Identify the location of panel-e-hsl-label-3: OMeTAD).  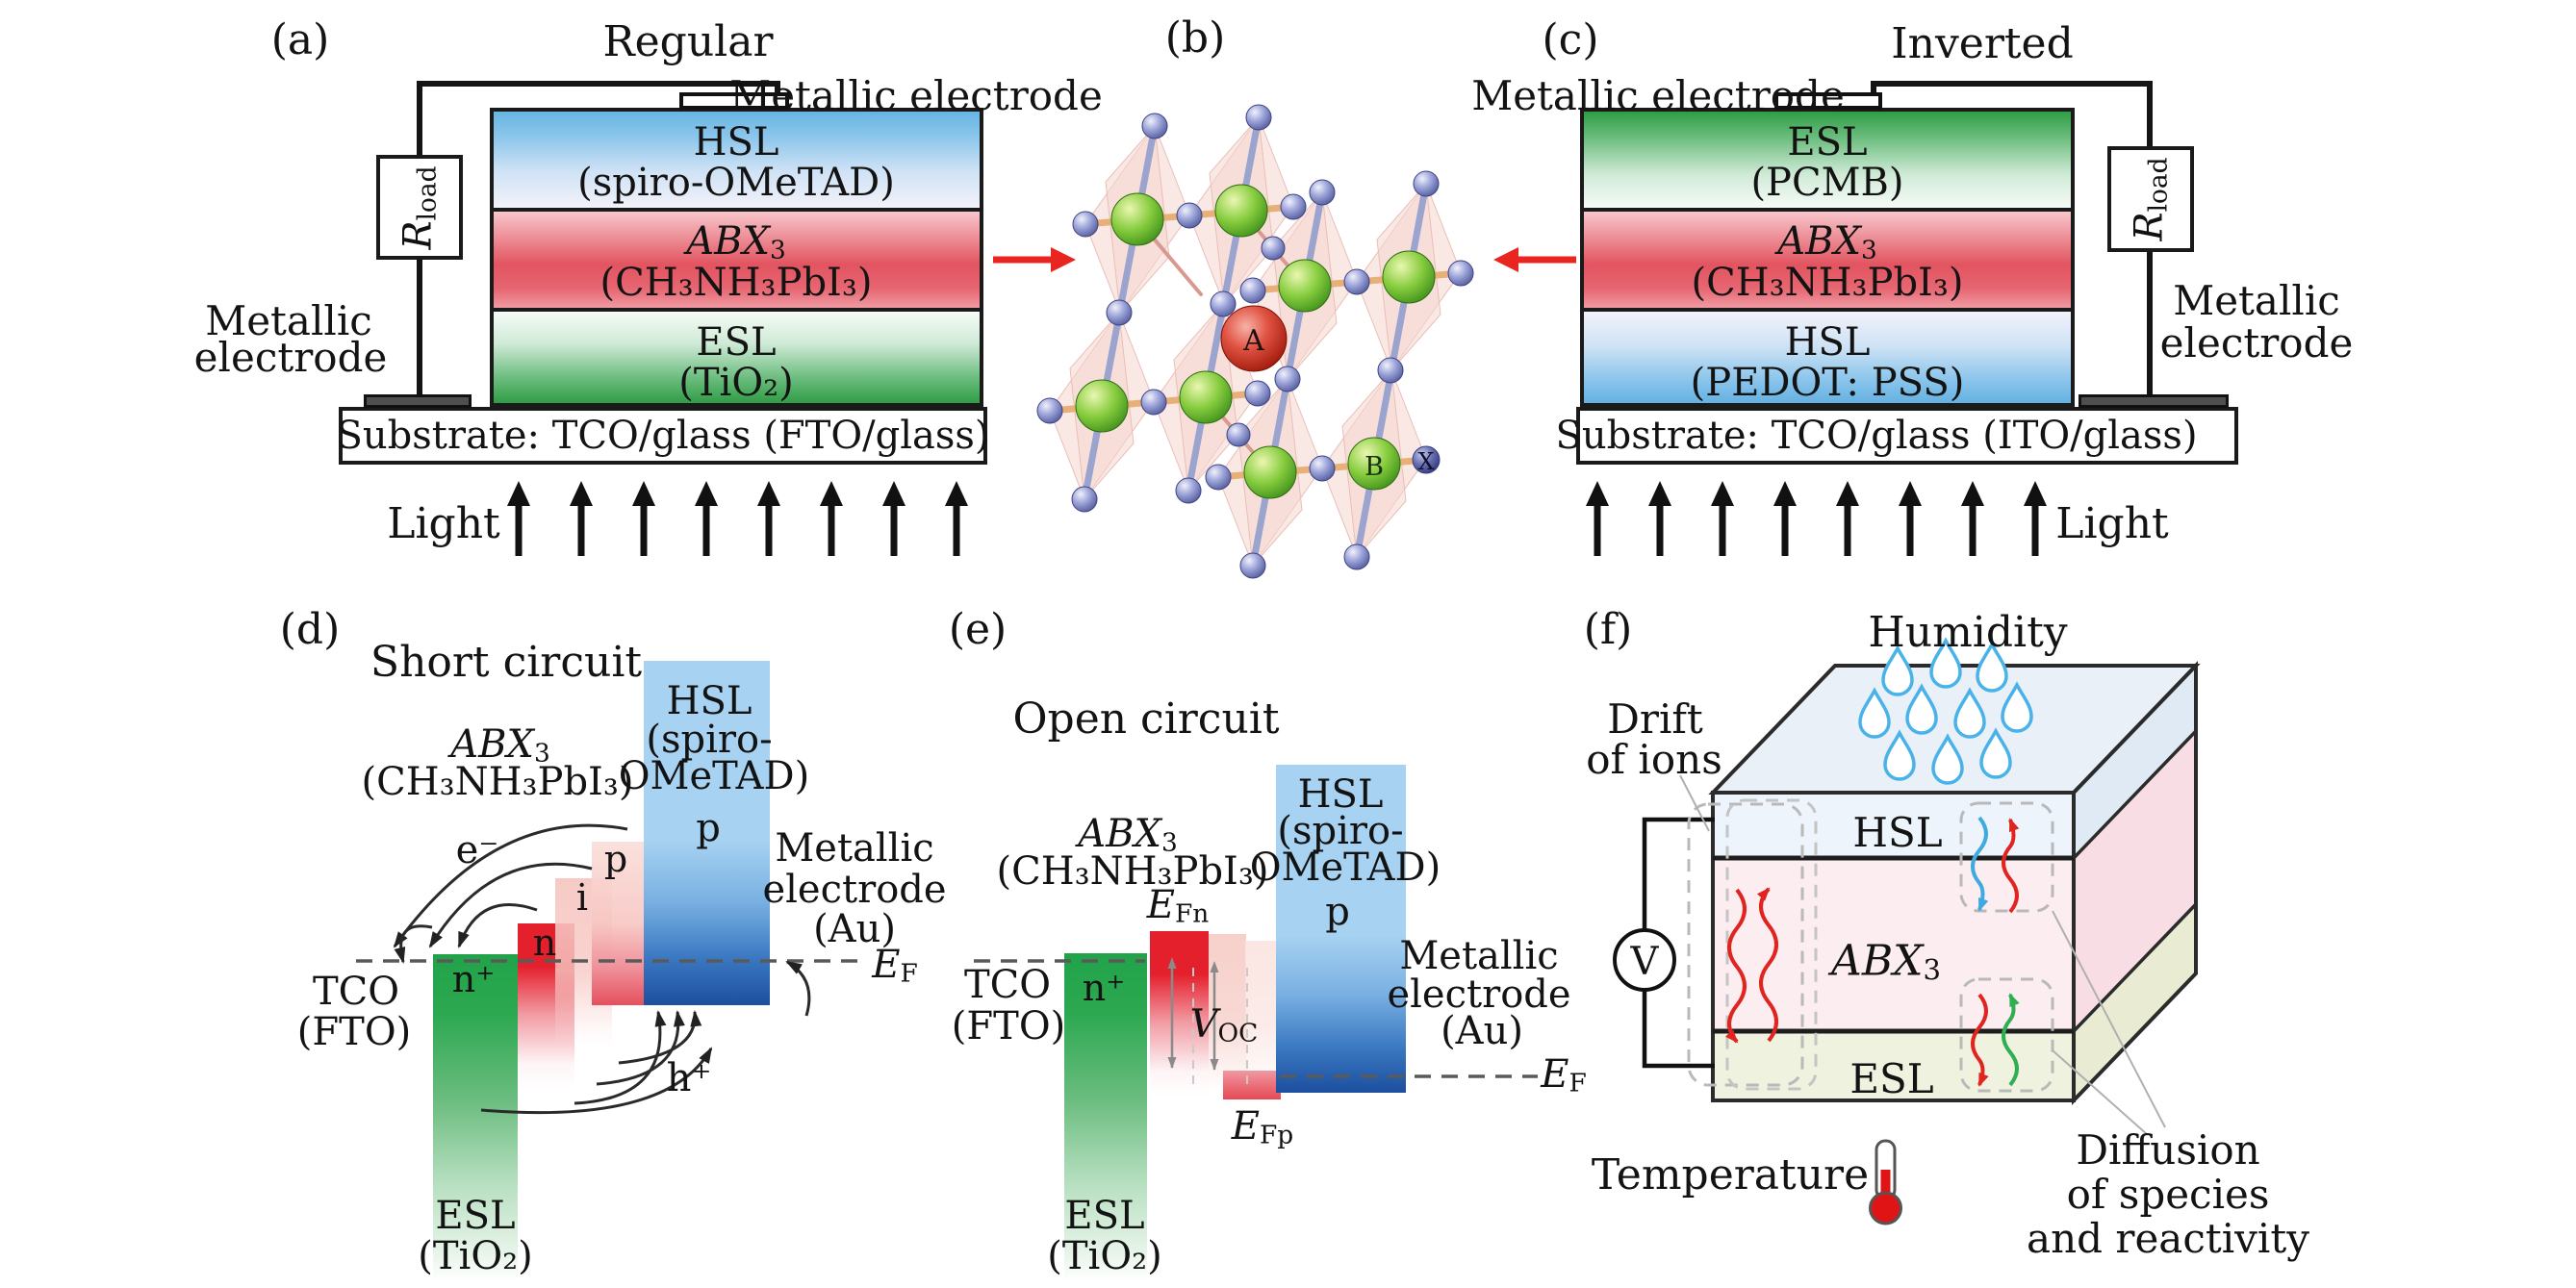
(1345, 868).